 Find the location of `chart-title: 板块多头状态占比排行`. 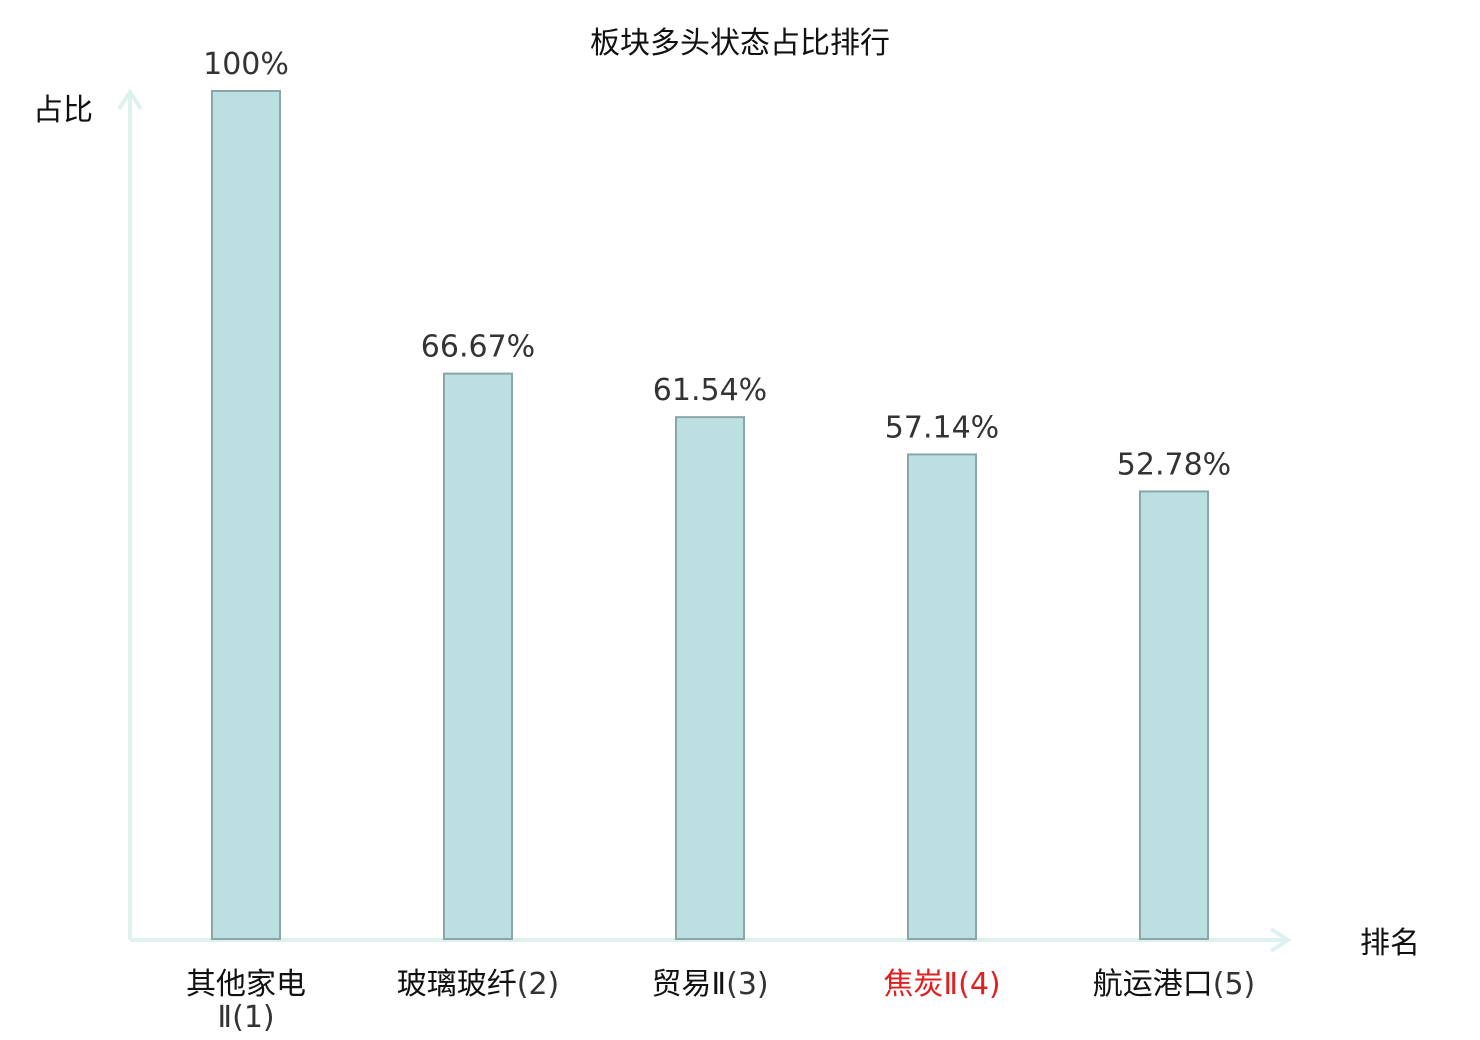

chart-title: 板块多头状态占比排行 is located at coordinates (740, 43).